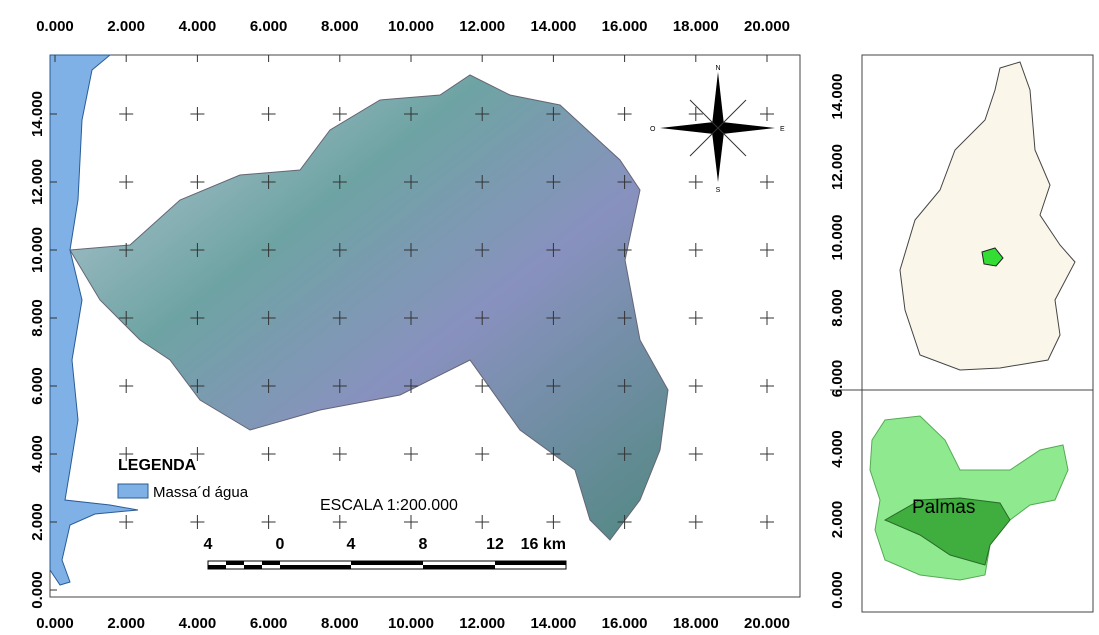 The height and width of the screenshot is (635, 1099). I want to click on legend-swatch, so click(133, 491).